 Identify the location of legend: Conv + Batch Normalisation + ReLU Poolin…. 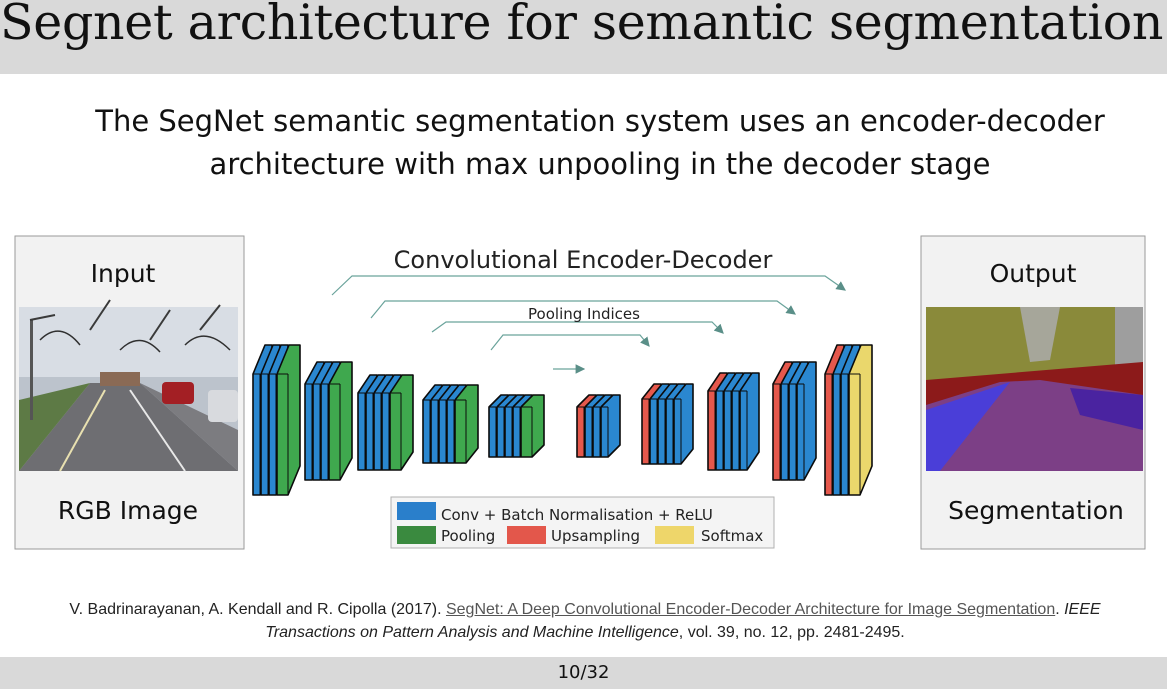
(582, 522).